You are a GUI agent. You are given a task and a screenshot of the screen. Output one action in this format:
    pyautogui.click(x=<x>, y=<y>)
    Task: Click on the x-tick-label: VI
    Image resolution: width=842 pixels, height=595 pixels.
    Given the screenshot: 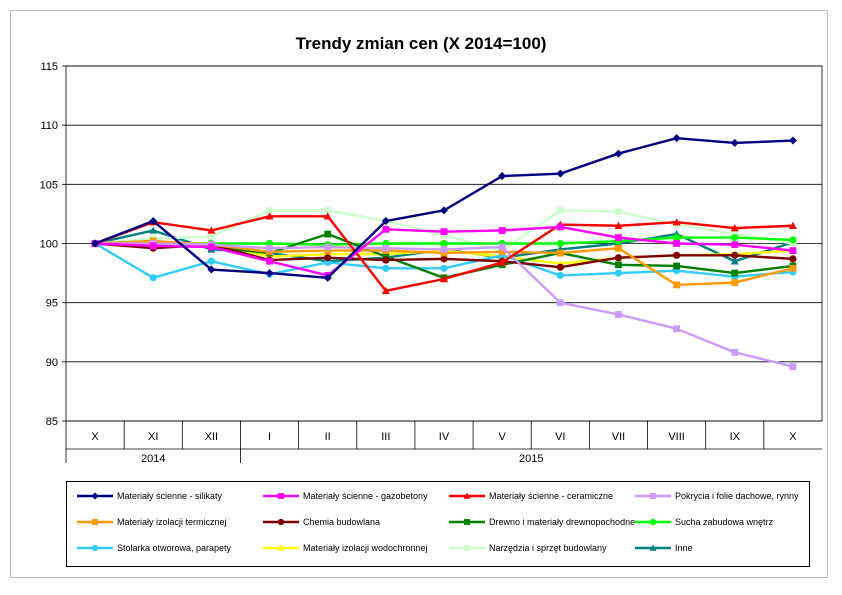 What is the action you would take?
    pyautogui.click(x=560, y=437)
    